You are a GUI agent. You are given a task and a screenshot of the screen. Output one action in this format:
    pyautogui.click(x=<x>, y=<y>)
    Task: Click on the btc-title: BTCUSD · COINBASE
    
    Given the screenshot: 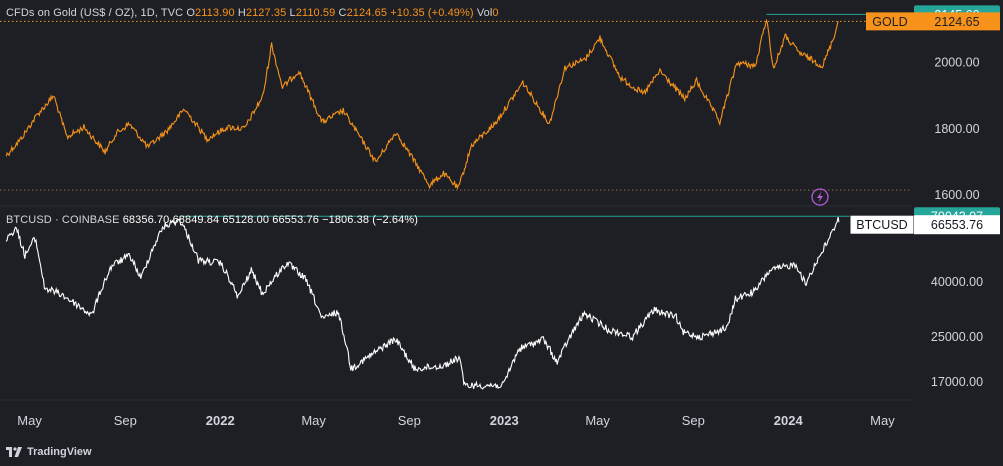 What is the action you would take?
    pyautogui.click(x=63, y=220)
    